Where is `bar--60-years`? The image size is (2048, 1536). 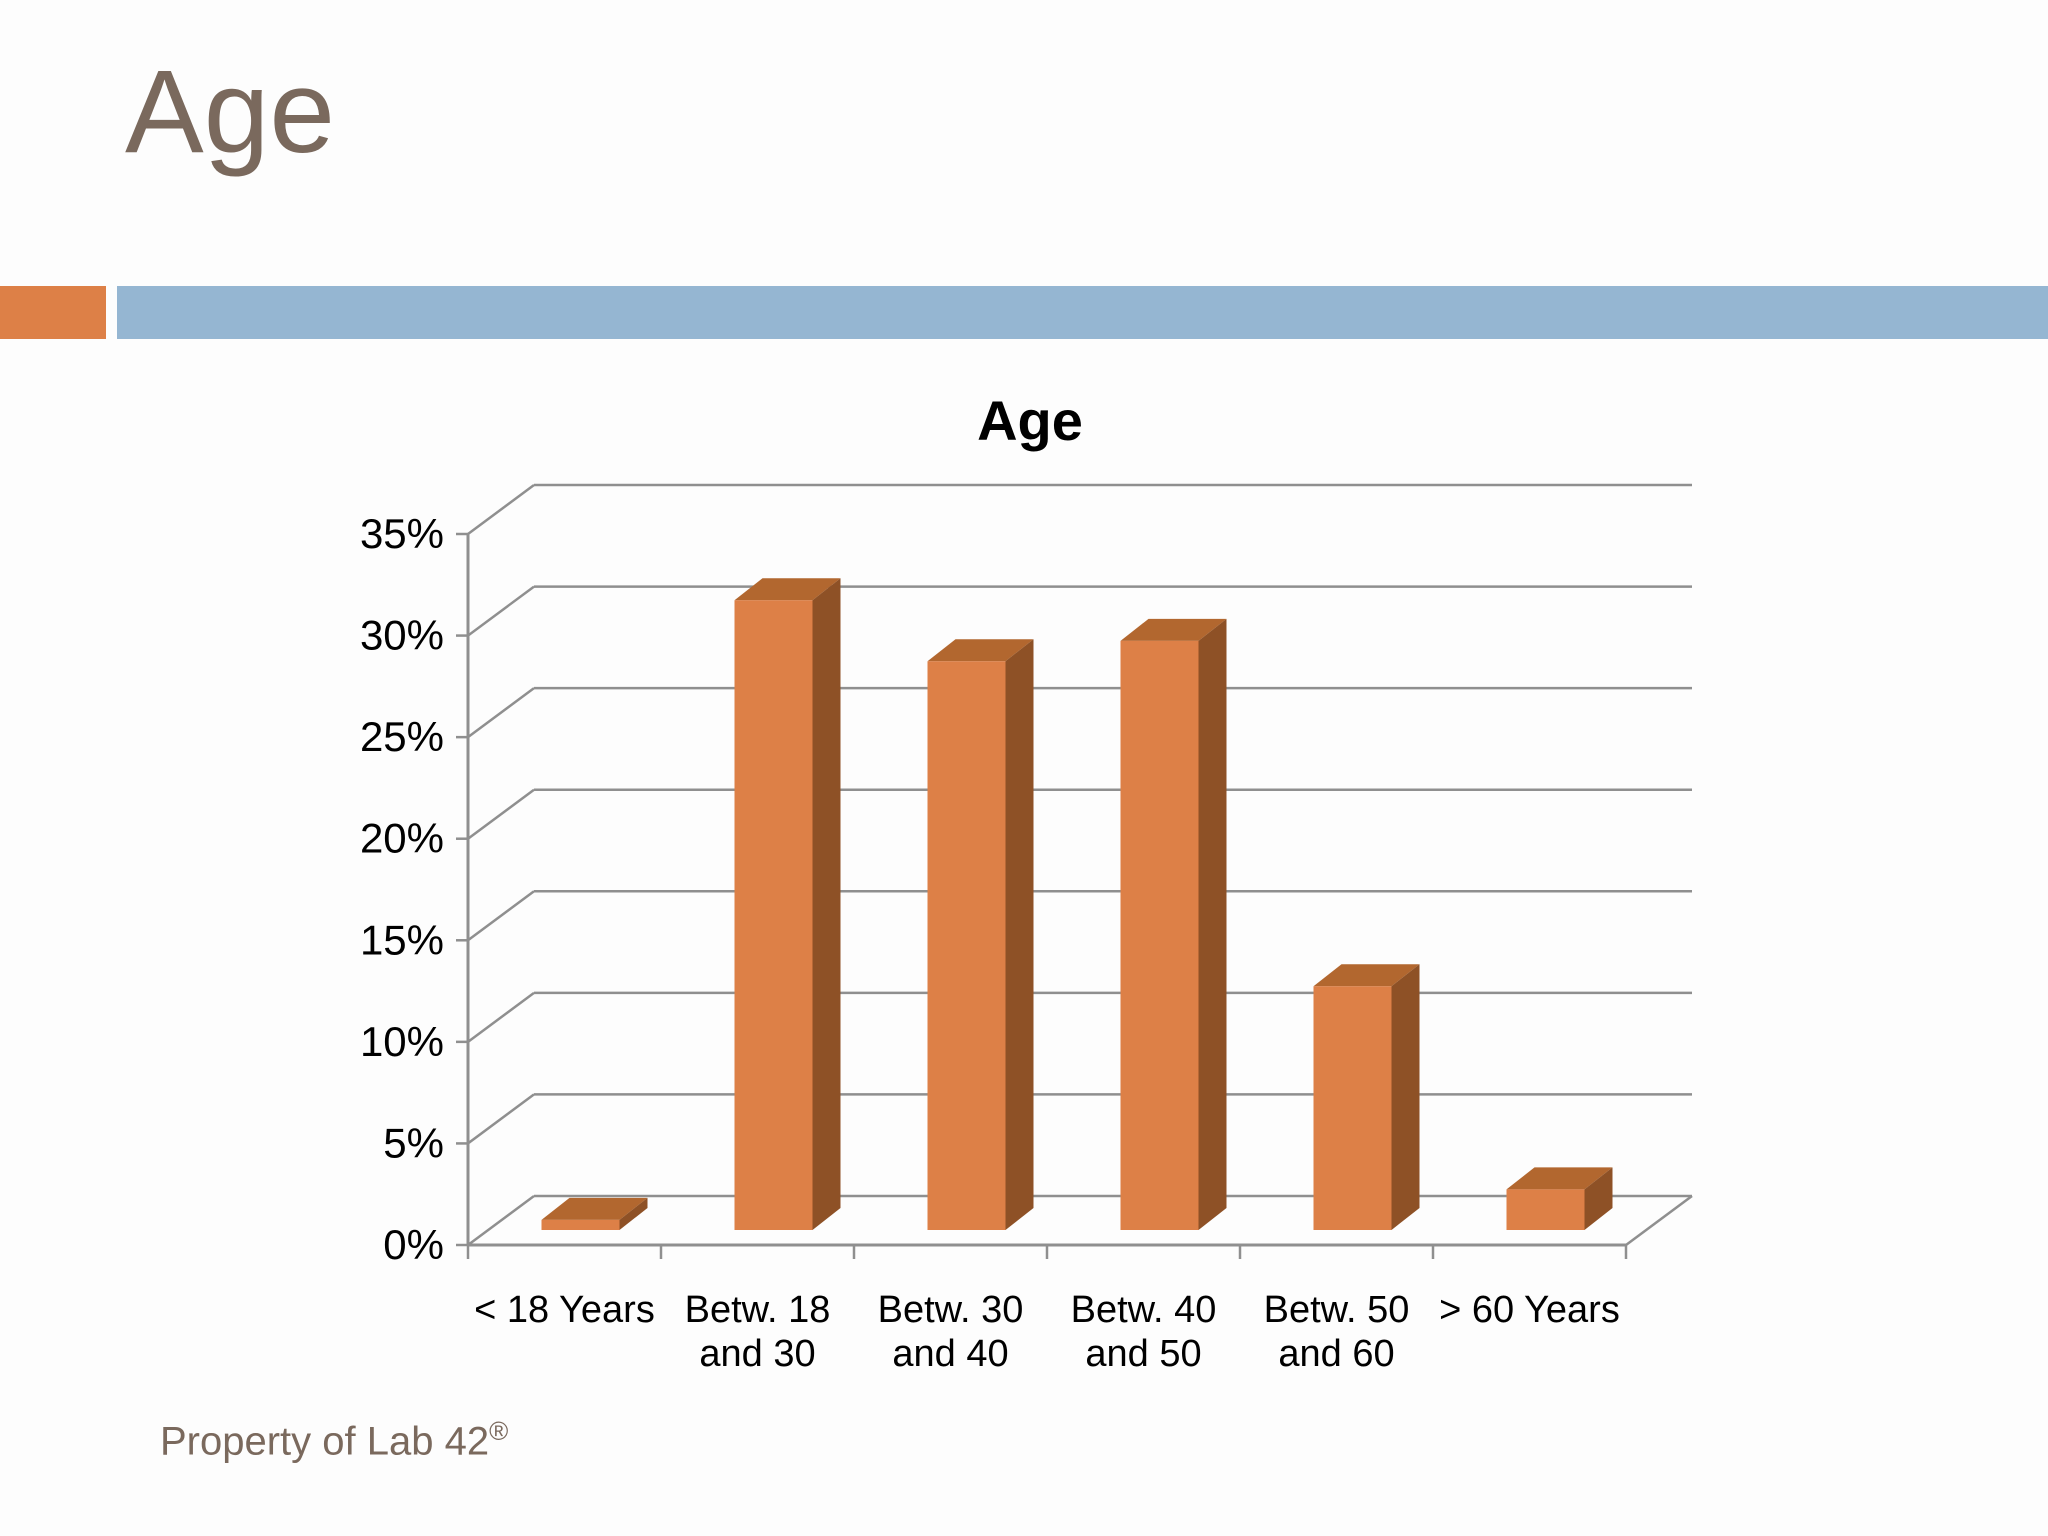
bar--60-years is located at coordinates (1545, 1209).